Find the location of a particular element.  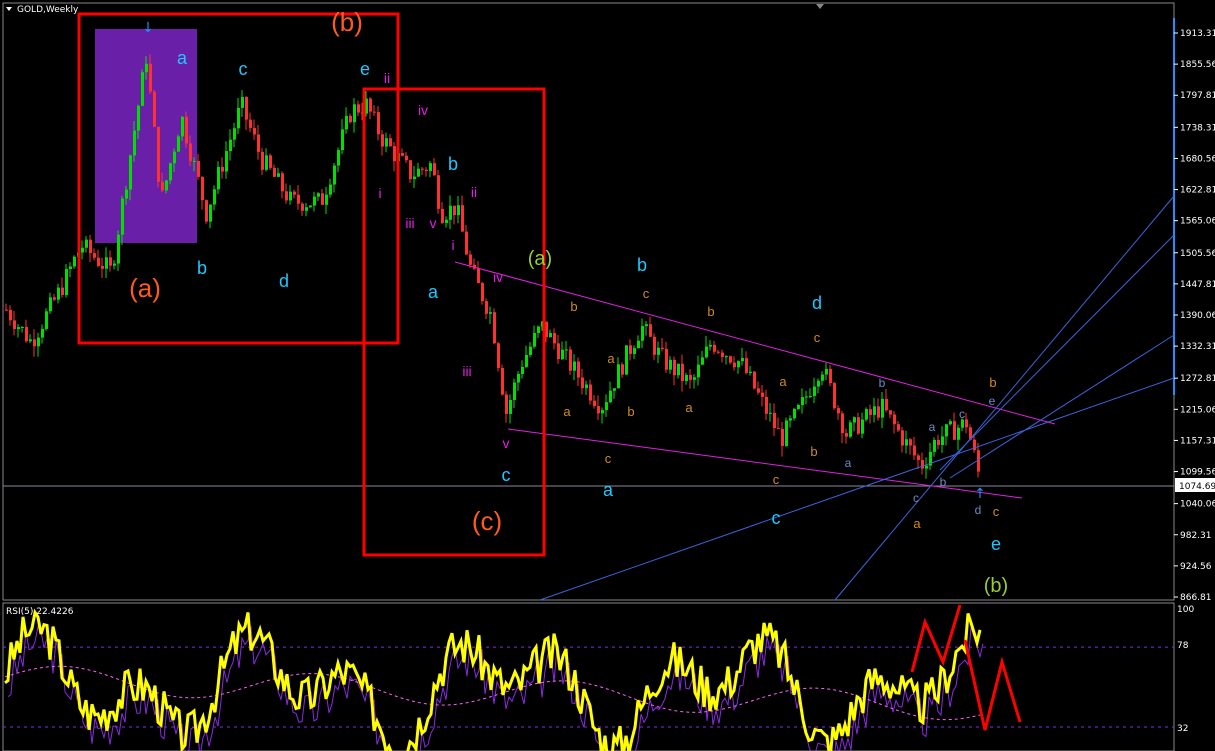

rsi-level-label: 32 is located at coordinates (1182, 729).